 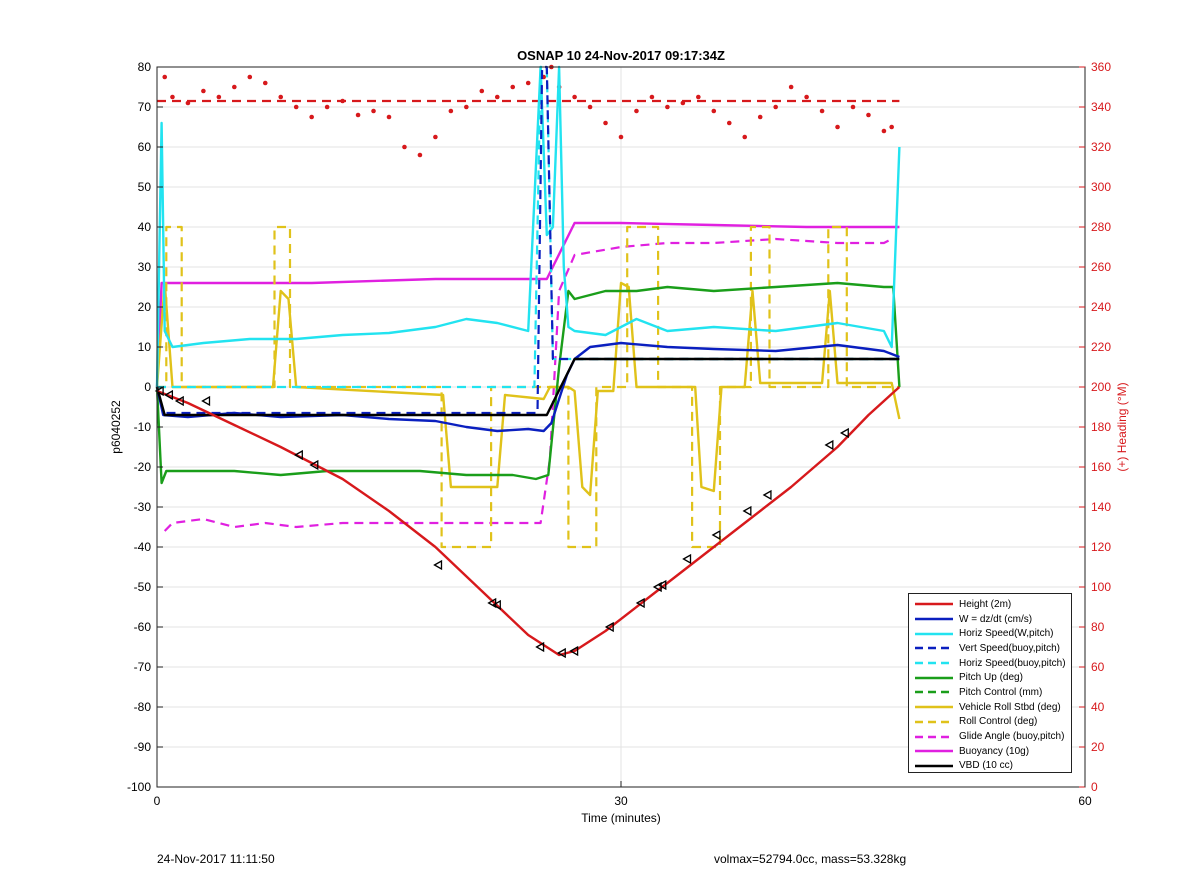 I want to click on bottom-axis-ticks: 0 30 60, so click(x=623, y=794).